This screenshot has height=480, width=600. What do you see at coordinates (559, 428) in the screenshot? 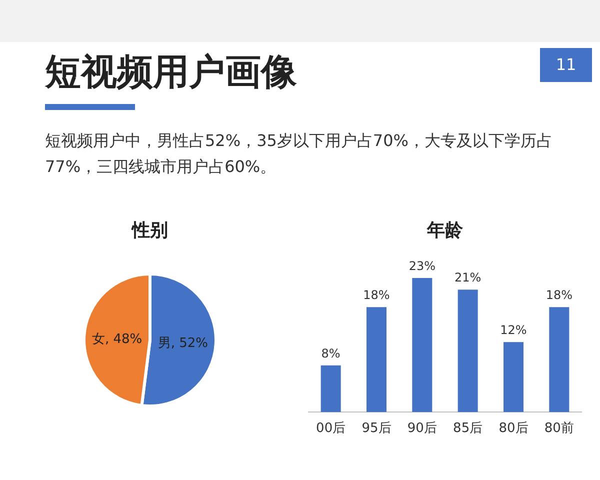
I see `x-tick-label: 80前` at bounding box center [559, 428].